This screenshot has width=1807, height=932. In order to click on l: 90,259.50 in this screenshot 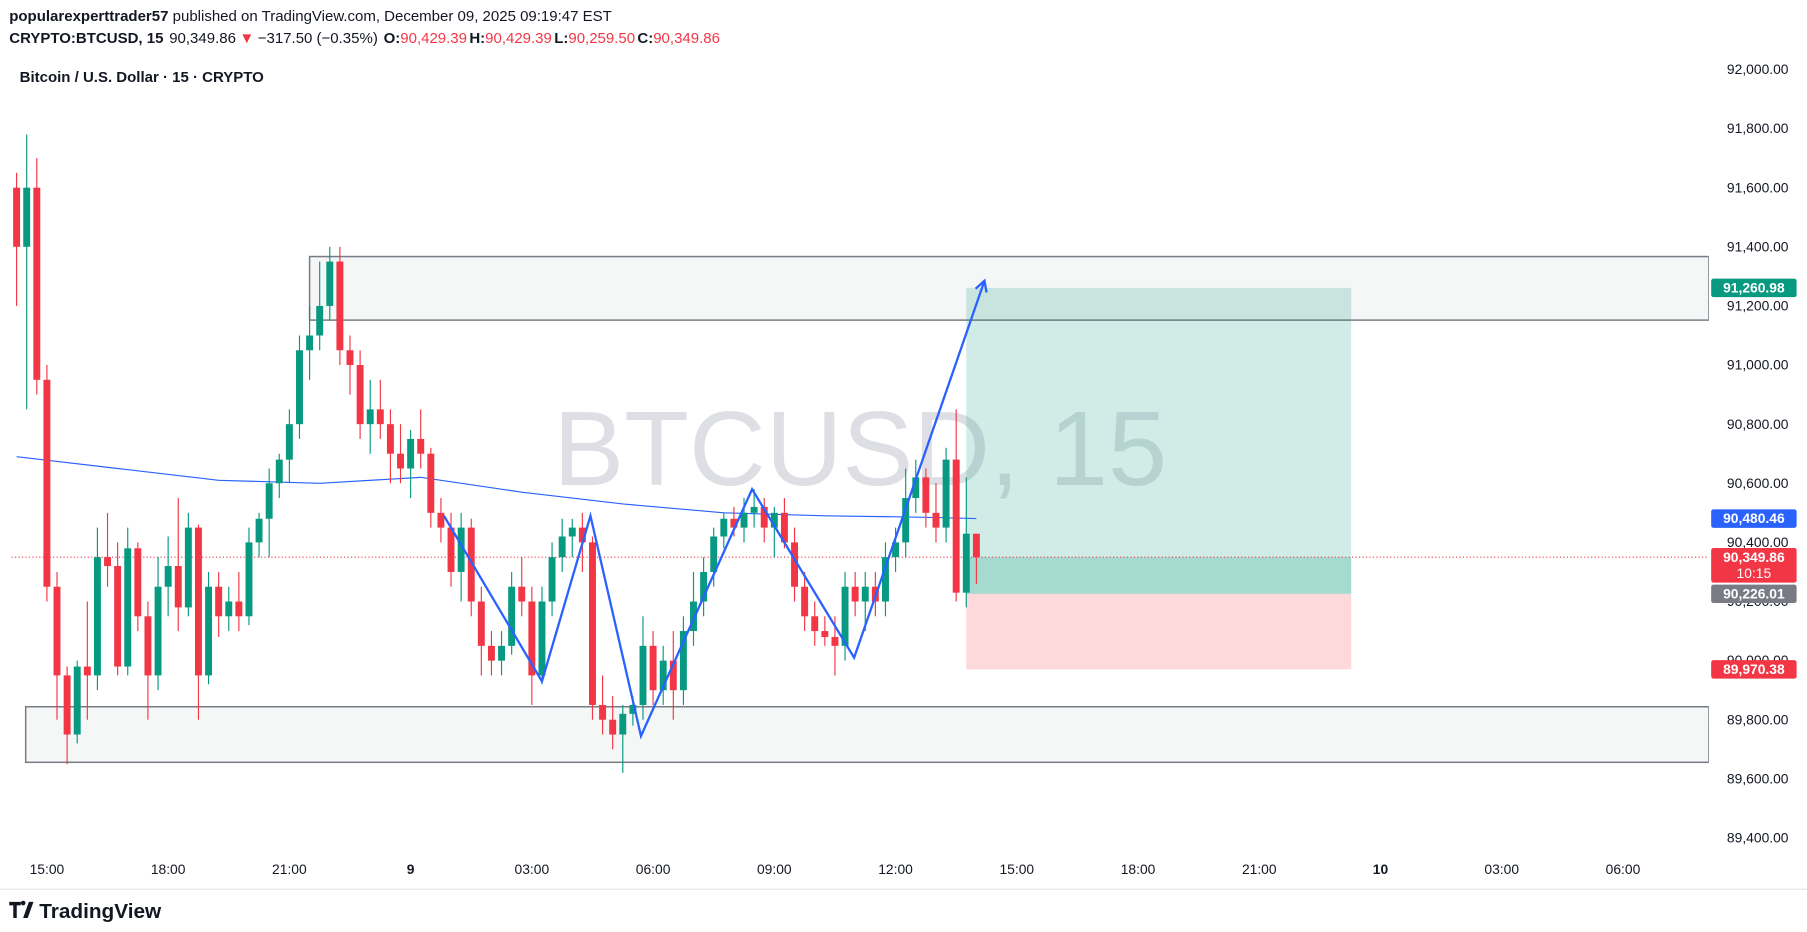, I will do `click(601, 38)`.